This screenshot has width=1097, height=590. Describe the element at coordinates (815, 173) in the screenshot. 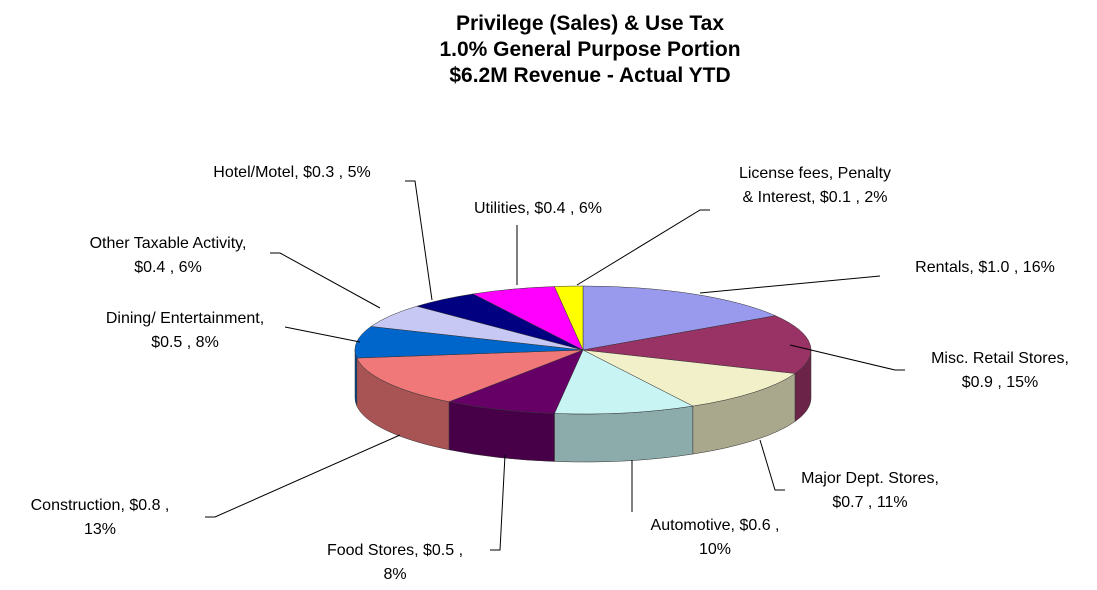

I see `data-label: License fees, Penalty` at that location.